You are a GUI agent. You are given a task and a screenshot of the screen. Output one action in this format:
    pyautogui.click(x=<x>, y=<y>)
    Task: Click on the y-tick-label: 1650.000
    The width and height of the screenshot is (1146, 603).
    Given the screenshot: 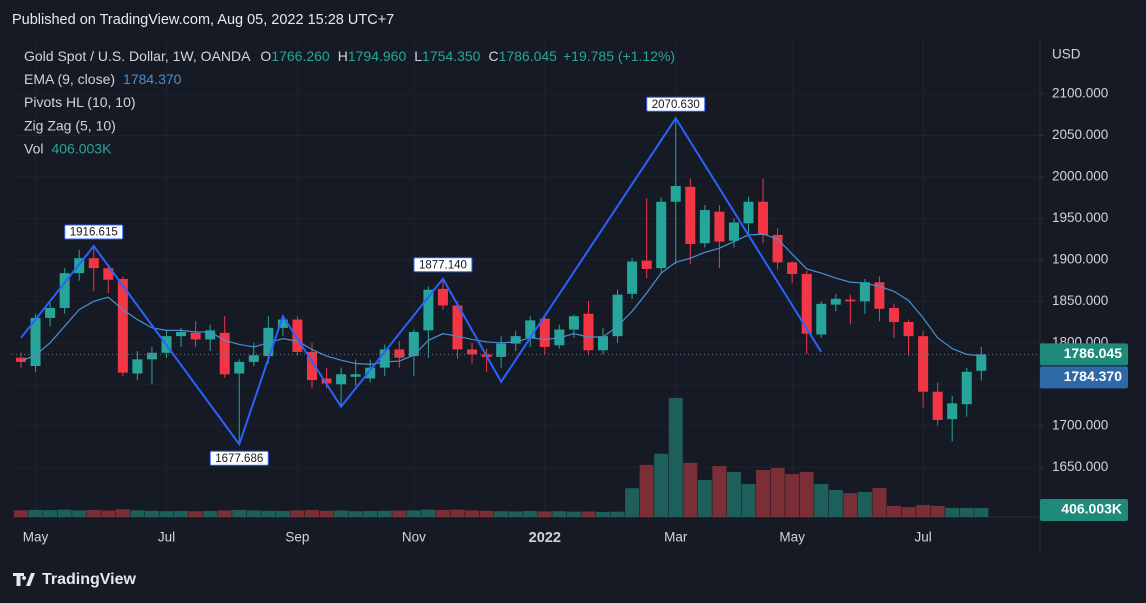 What is the action you would take?
    pyautogui.click(x=1080, y=466)
    